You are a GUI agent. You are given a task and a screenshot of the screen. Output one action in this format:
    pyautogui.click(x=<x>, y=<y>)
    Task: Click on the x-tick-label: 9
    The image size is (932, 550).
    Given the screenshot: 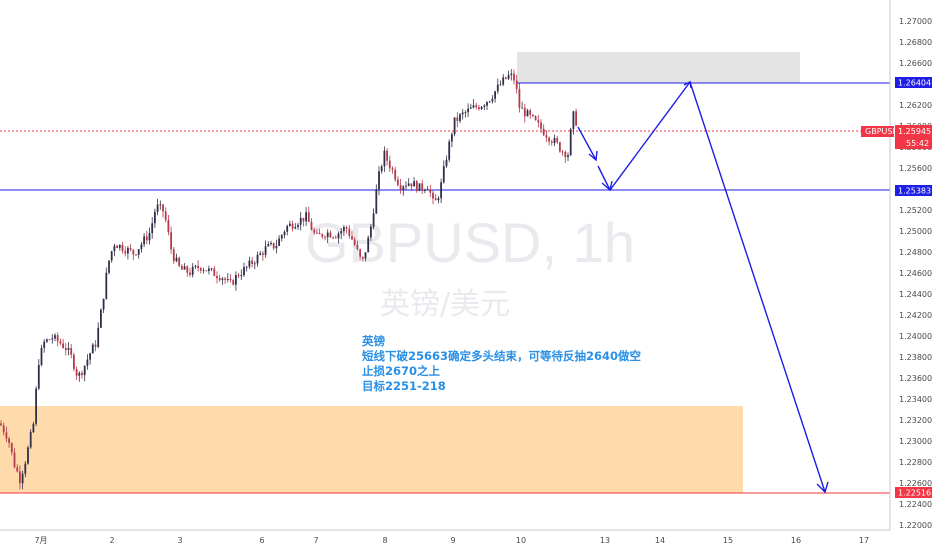 What is the action you would take?
    pyautogui.click(x=452, y=540)
    